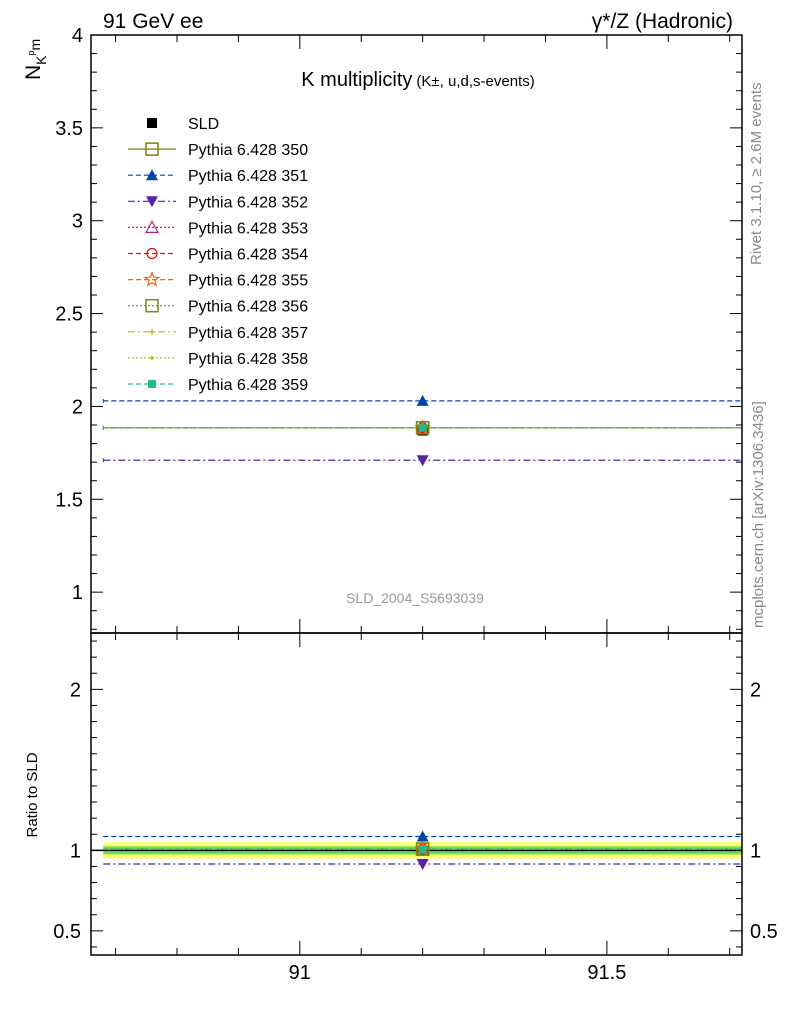 The width and height of the screenshot is (786, 1024). What do you see at coordinates (33, 72) in the screenshot?
I see `main-y-label-n: N` at bounding box center [33, 72].